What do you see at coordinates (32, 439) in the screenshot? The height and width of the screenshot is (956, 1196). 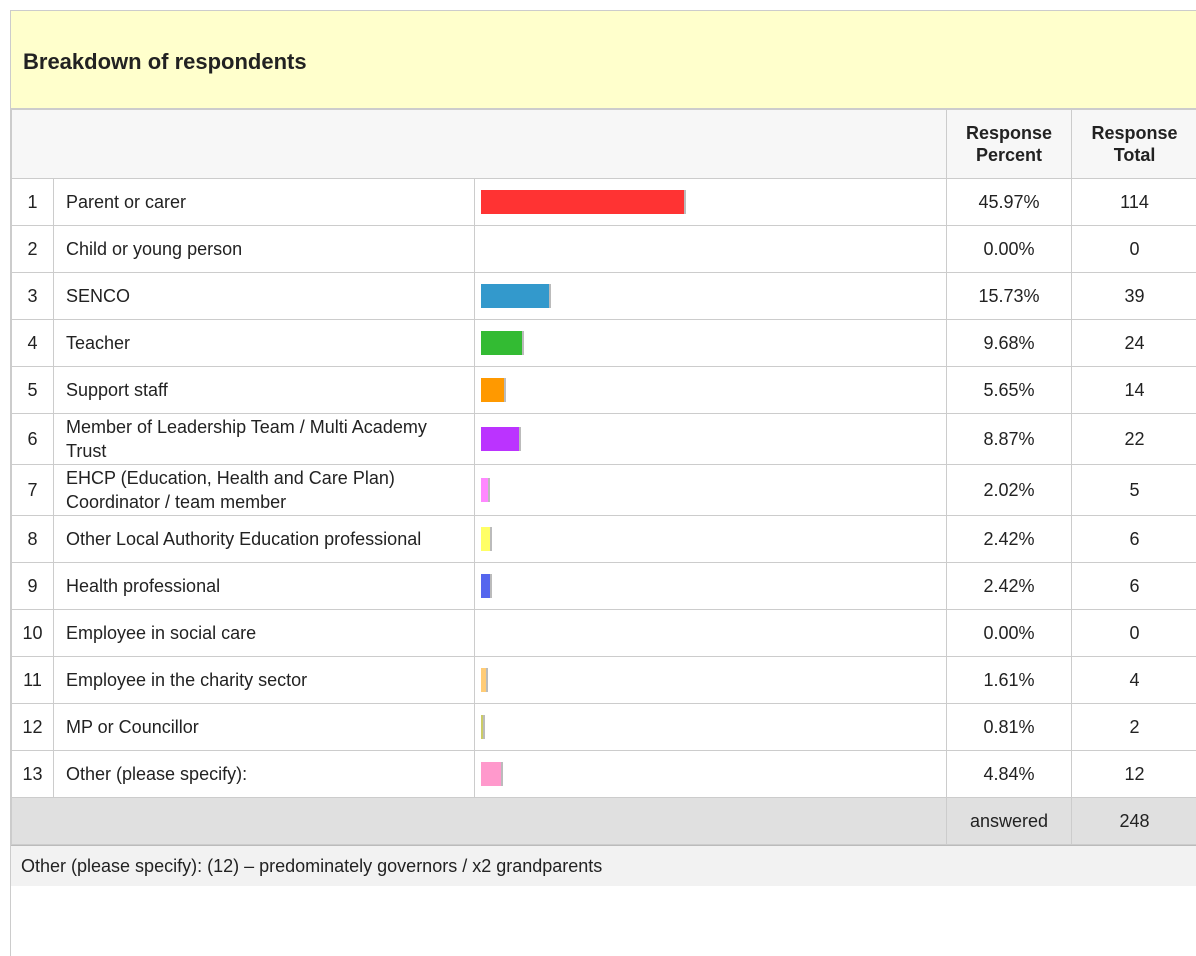 I see `row-number: 6` at bounding box center [32, 439].